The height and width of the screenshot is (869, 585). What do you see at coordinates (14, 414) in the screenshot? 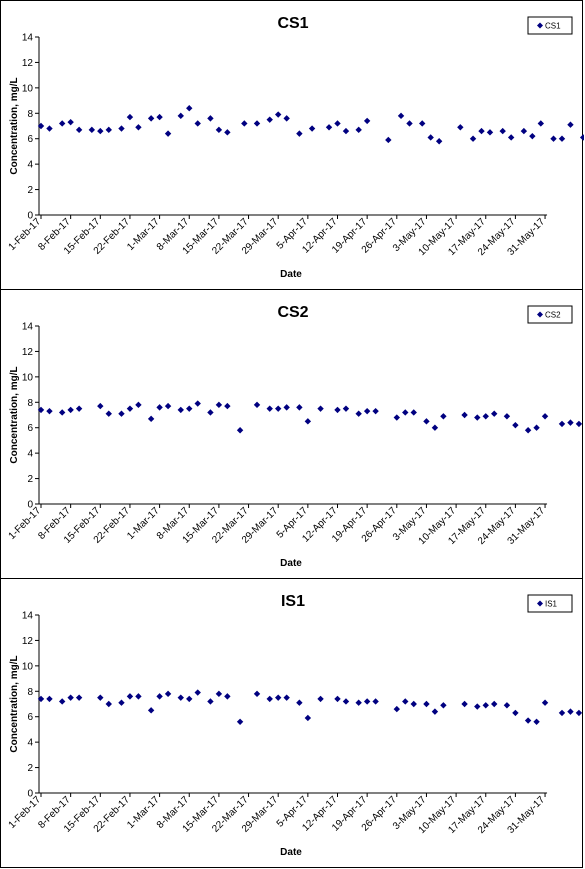
I see `y-axis-label: Concentration, mg/L` at bounding box center [14, 414].